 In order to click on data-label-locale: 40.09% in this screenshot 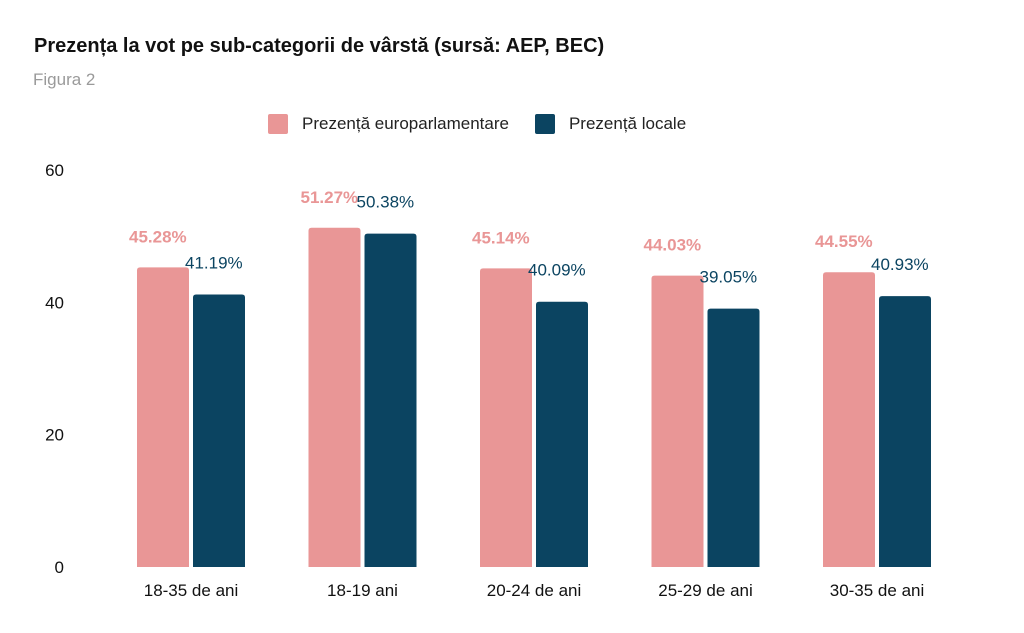, I will do `click(557, 270)`.